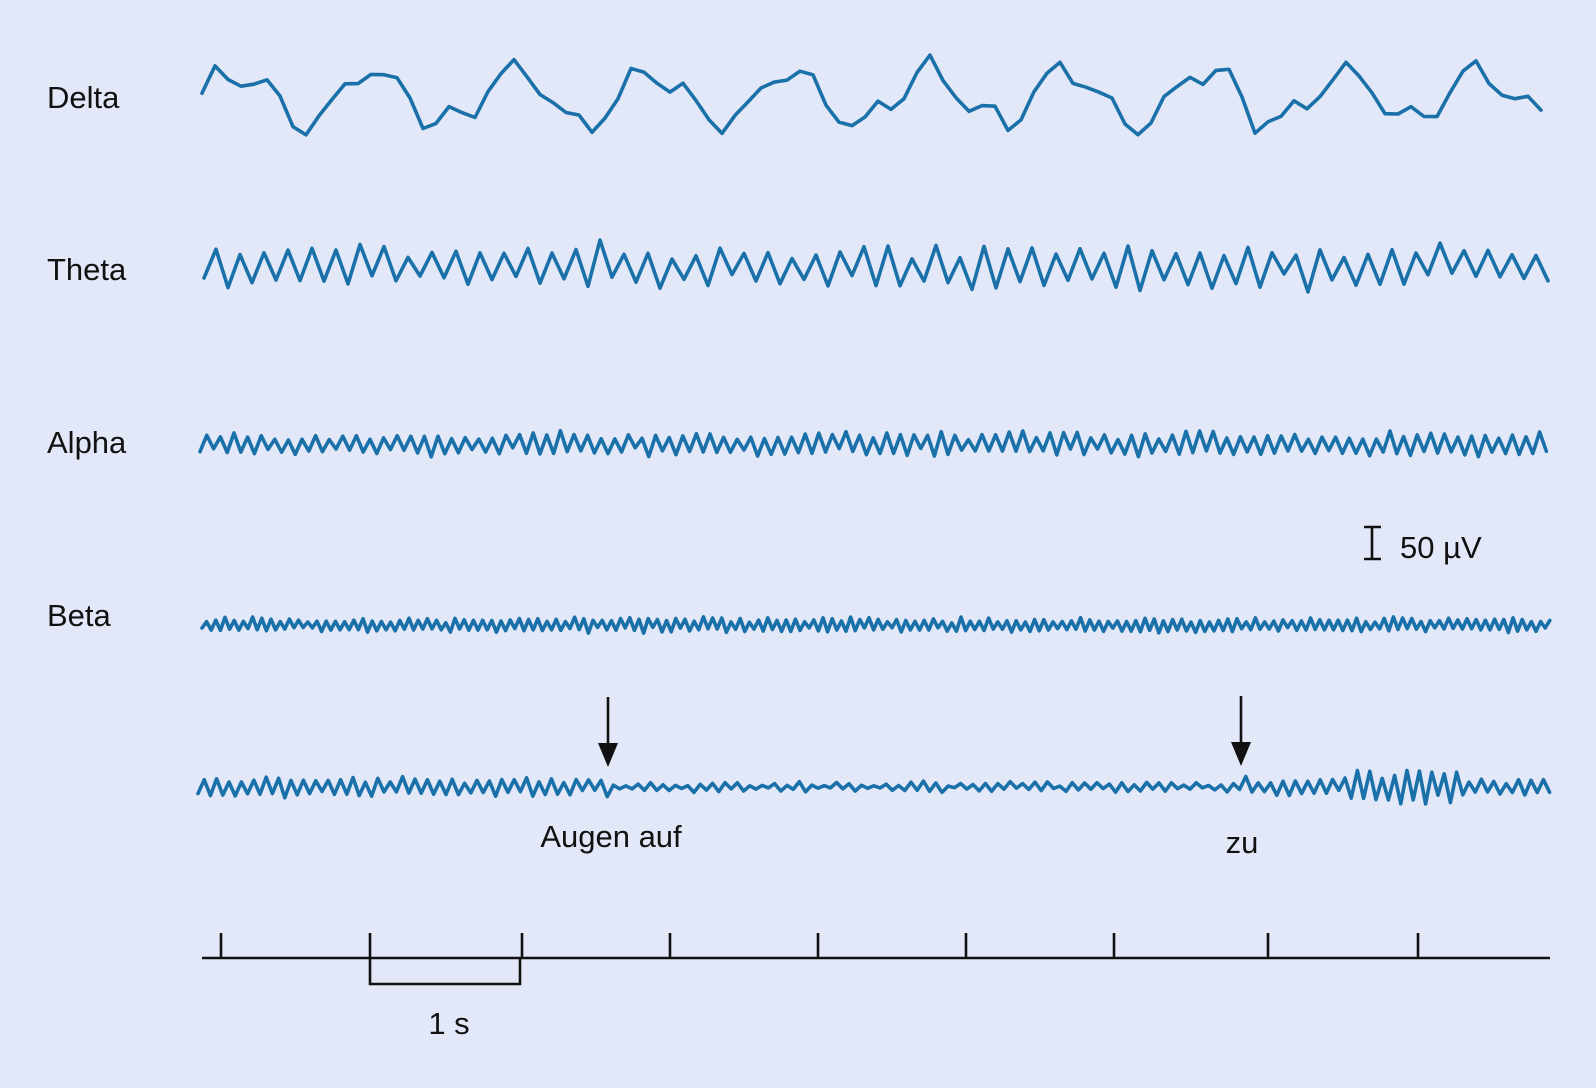  Describe the element at coordinates (1372, 543) in the screenshot. I see `amplitude-scale-bar` at that location.